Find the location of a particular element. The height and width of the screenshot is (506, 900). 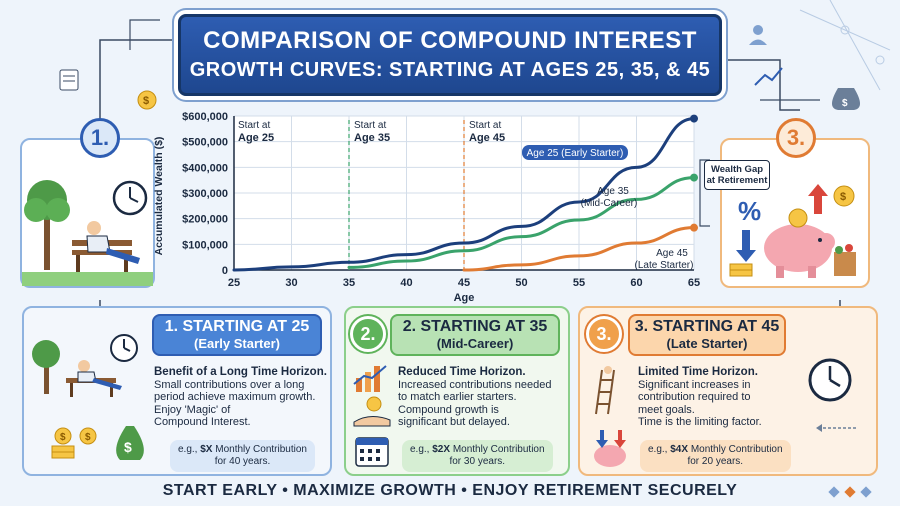

card-3-badge: 3. is located at coordinates (604, 334).